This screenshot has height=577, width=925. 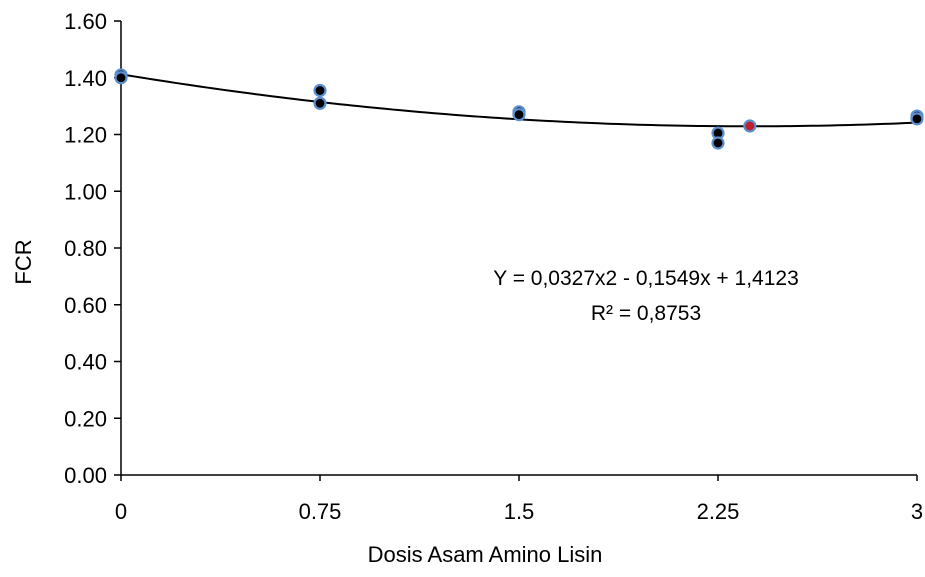 What do you see at coordinates (85, 191) in the screenshot?
I see `y-tick-label: 1.00` at bounding box center [85, 191].